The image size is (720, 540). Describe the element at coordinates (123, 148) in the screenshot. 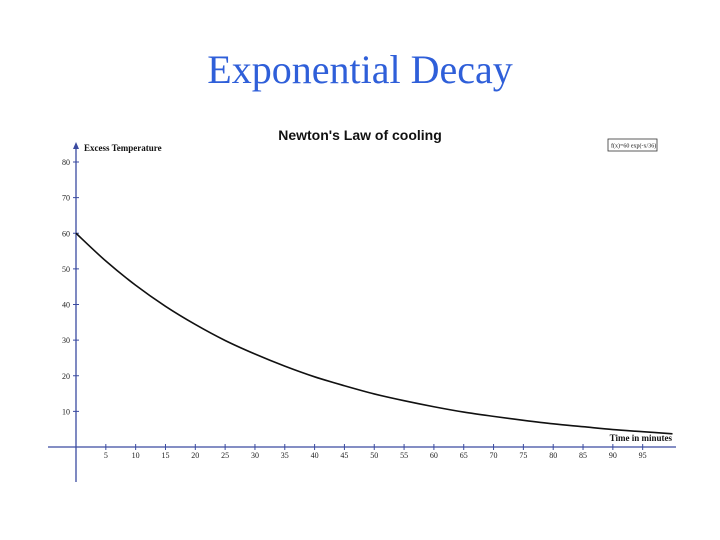

I see `y-axis-label: Excess Temperature` at that location.